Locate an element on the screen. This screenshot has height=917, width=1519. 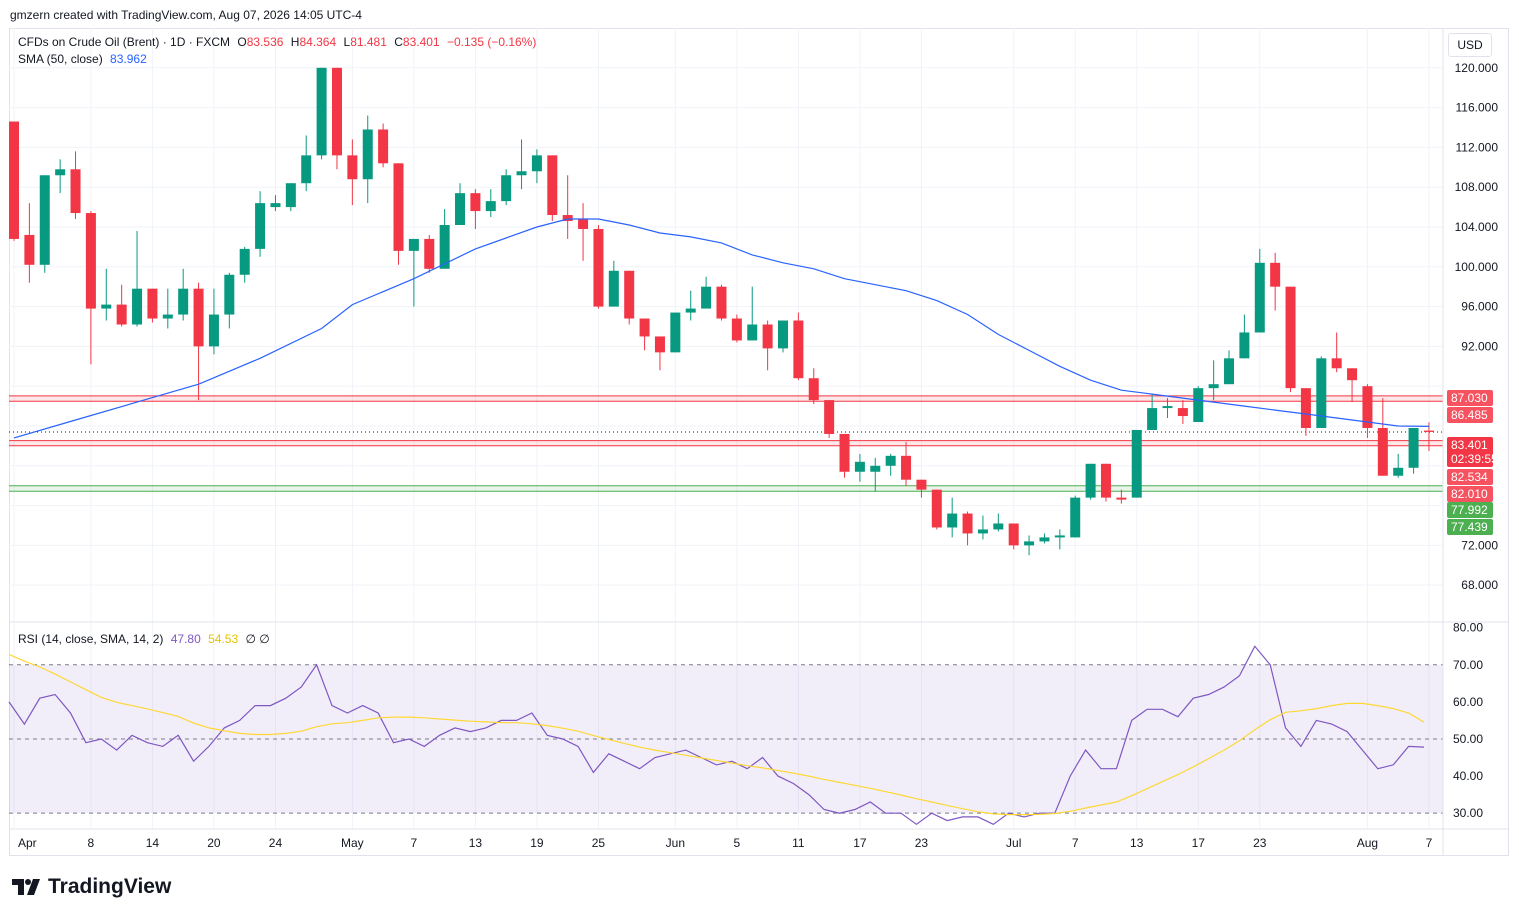
currency-button: USD is located at coordinates (1470, 45).